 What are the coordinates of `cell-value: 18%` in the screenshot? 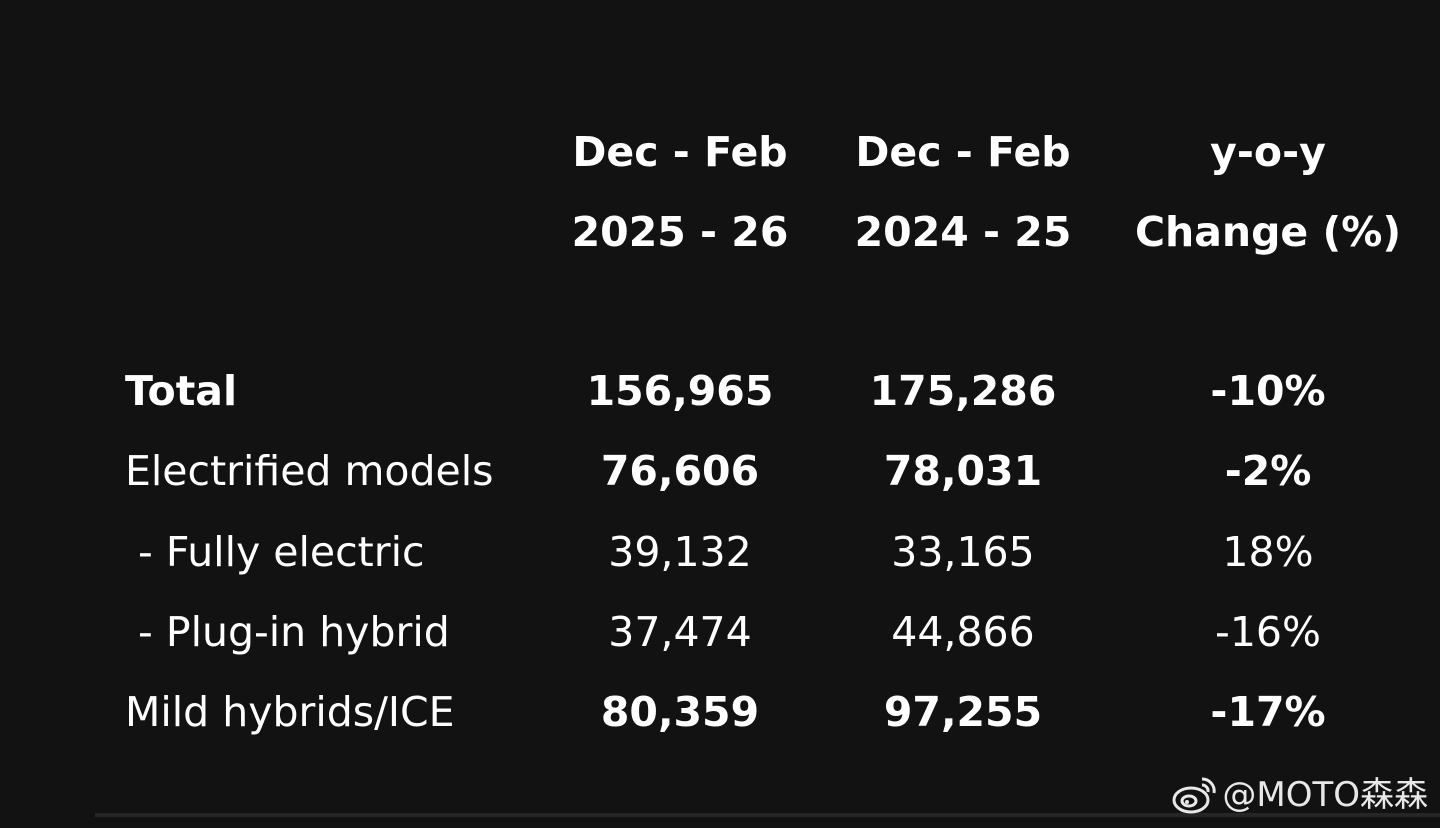 It's located at (1268, 551).